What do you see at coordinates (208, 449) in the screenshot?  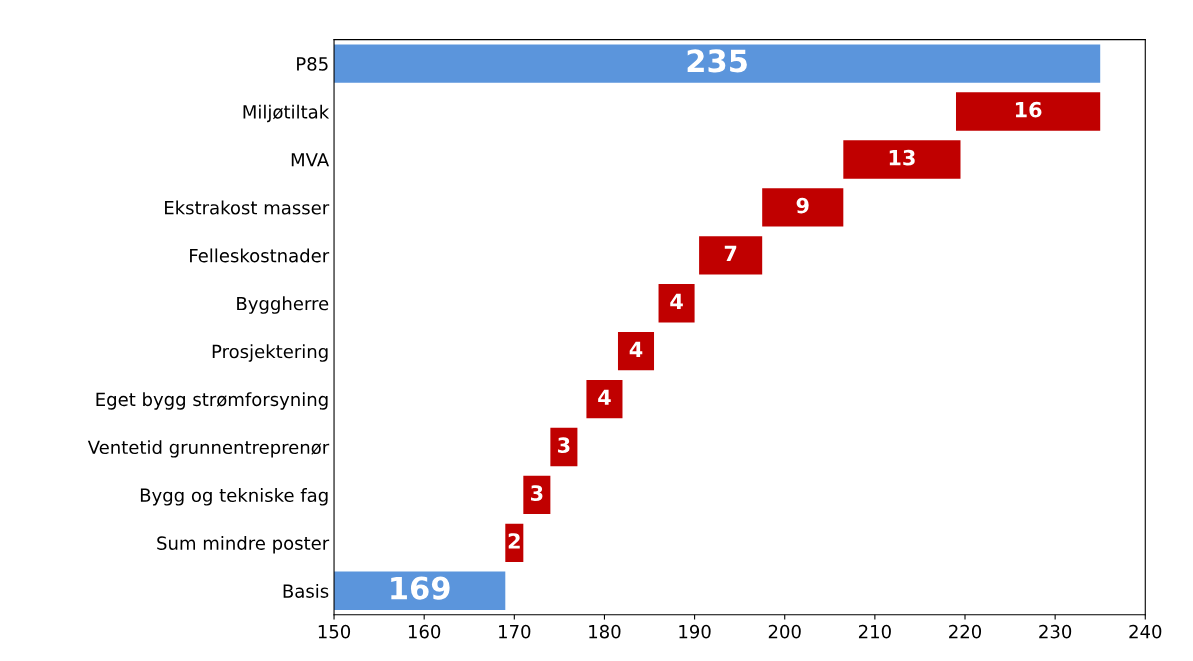 I see `y-tick-label: Ventetid grunnentreprenør` at bounding box center [208, 449].